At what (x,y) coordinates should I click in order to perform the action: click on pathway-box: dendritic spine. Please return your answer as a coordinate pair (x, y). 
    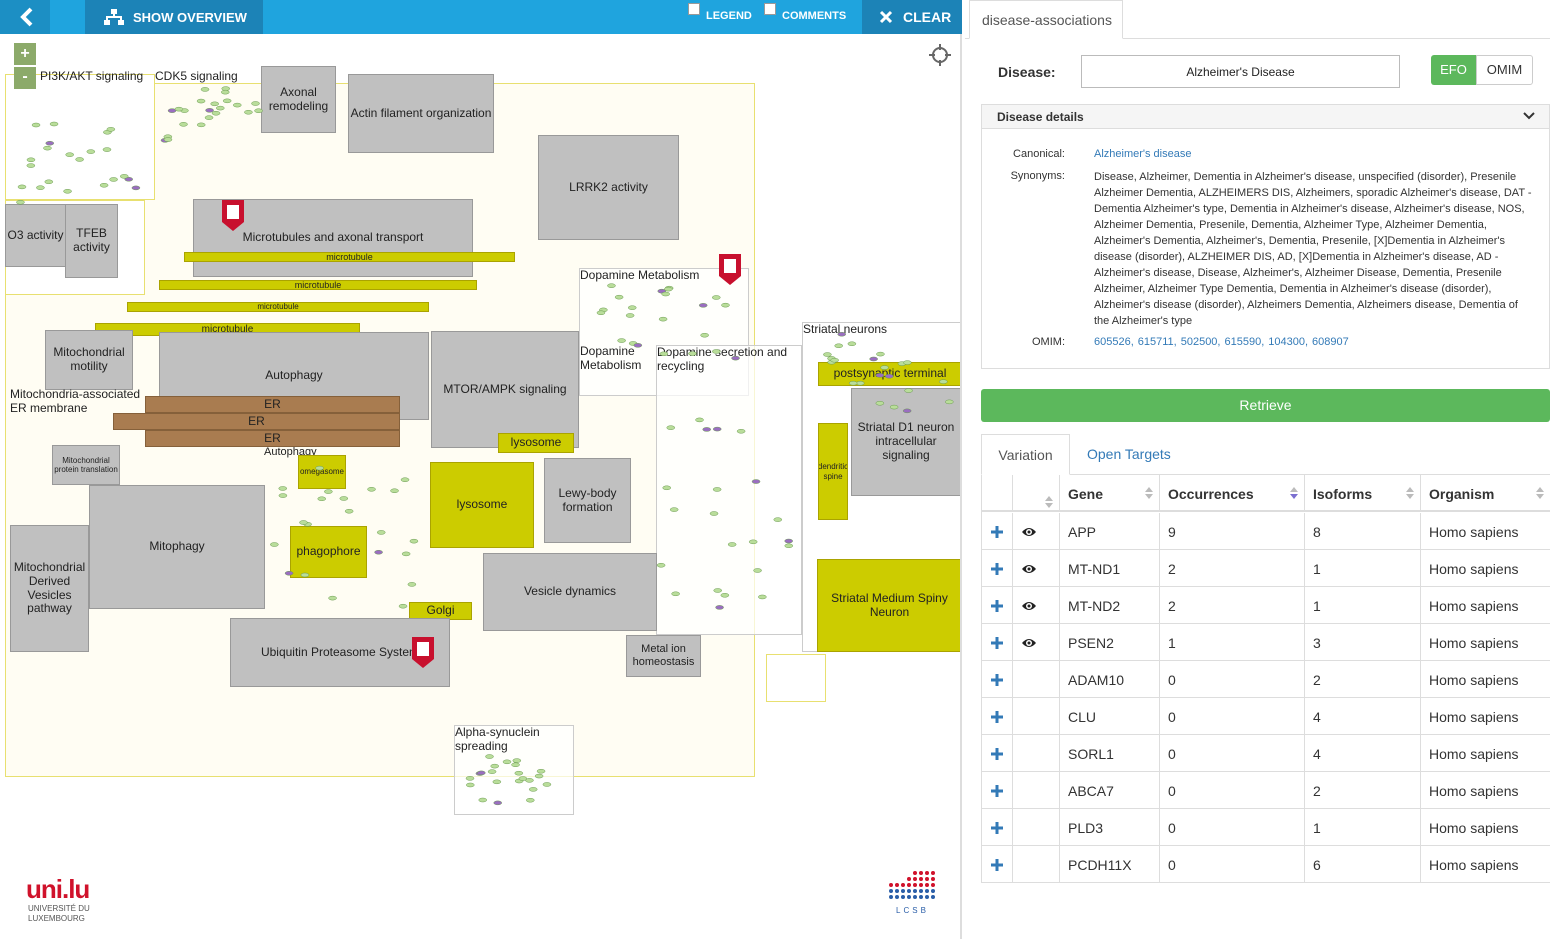
    Looking at the image, I should click on (833, 471).